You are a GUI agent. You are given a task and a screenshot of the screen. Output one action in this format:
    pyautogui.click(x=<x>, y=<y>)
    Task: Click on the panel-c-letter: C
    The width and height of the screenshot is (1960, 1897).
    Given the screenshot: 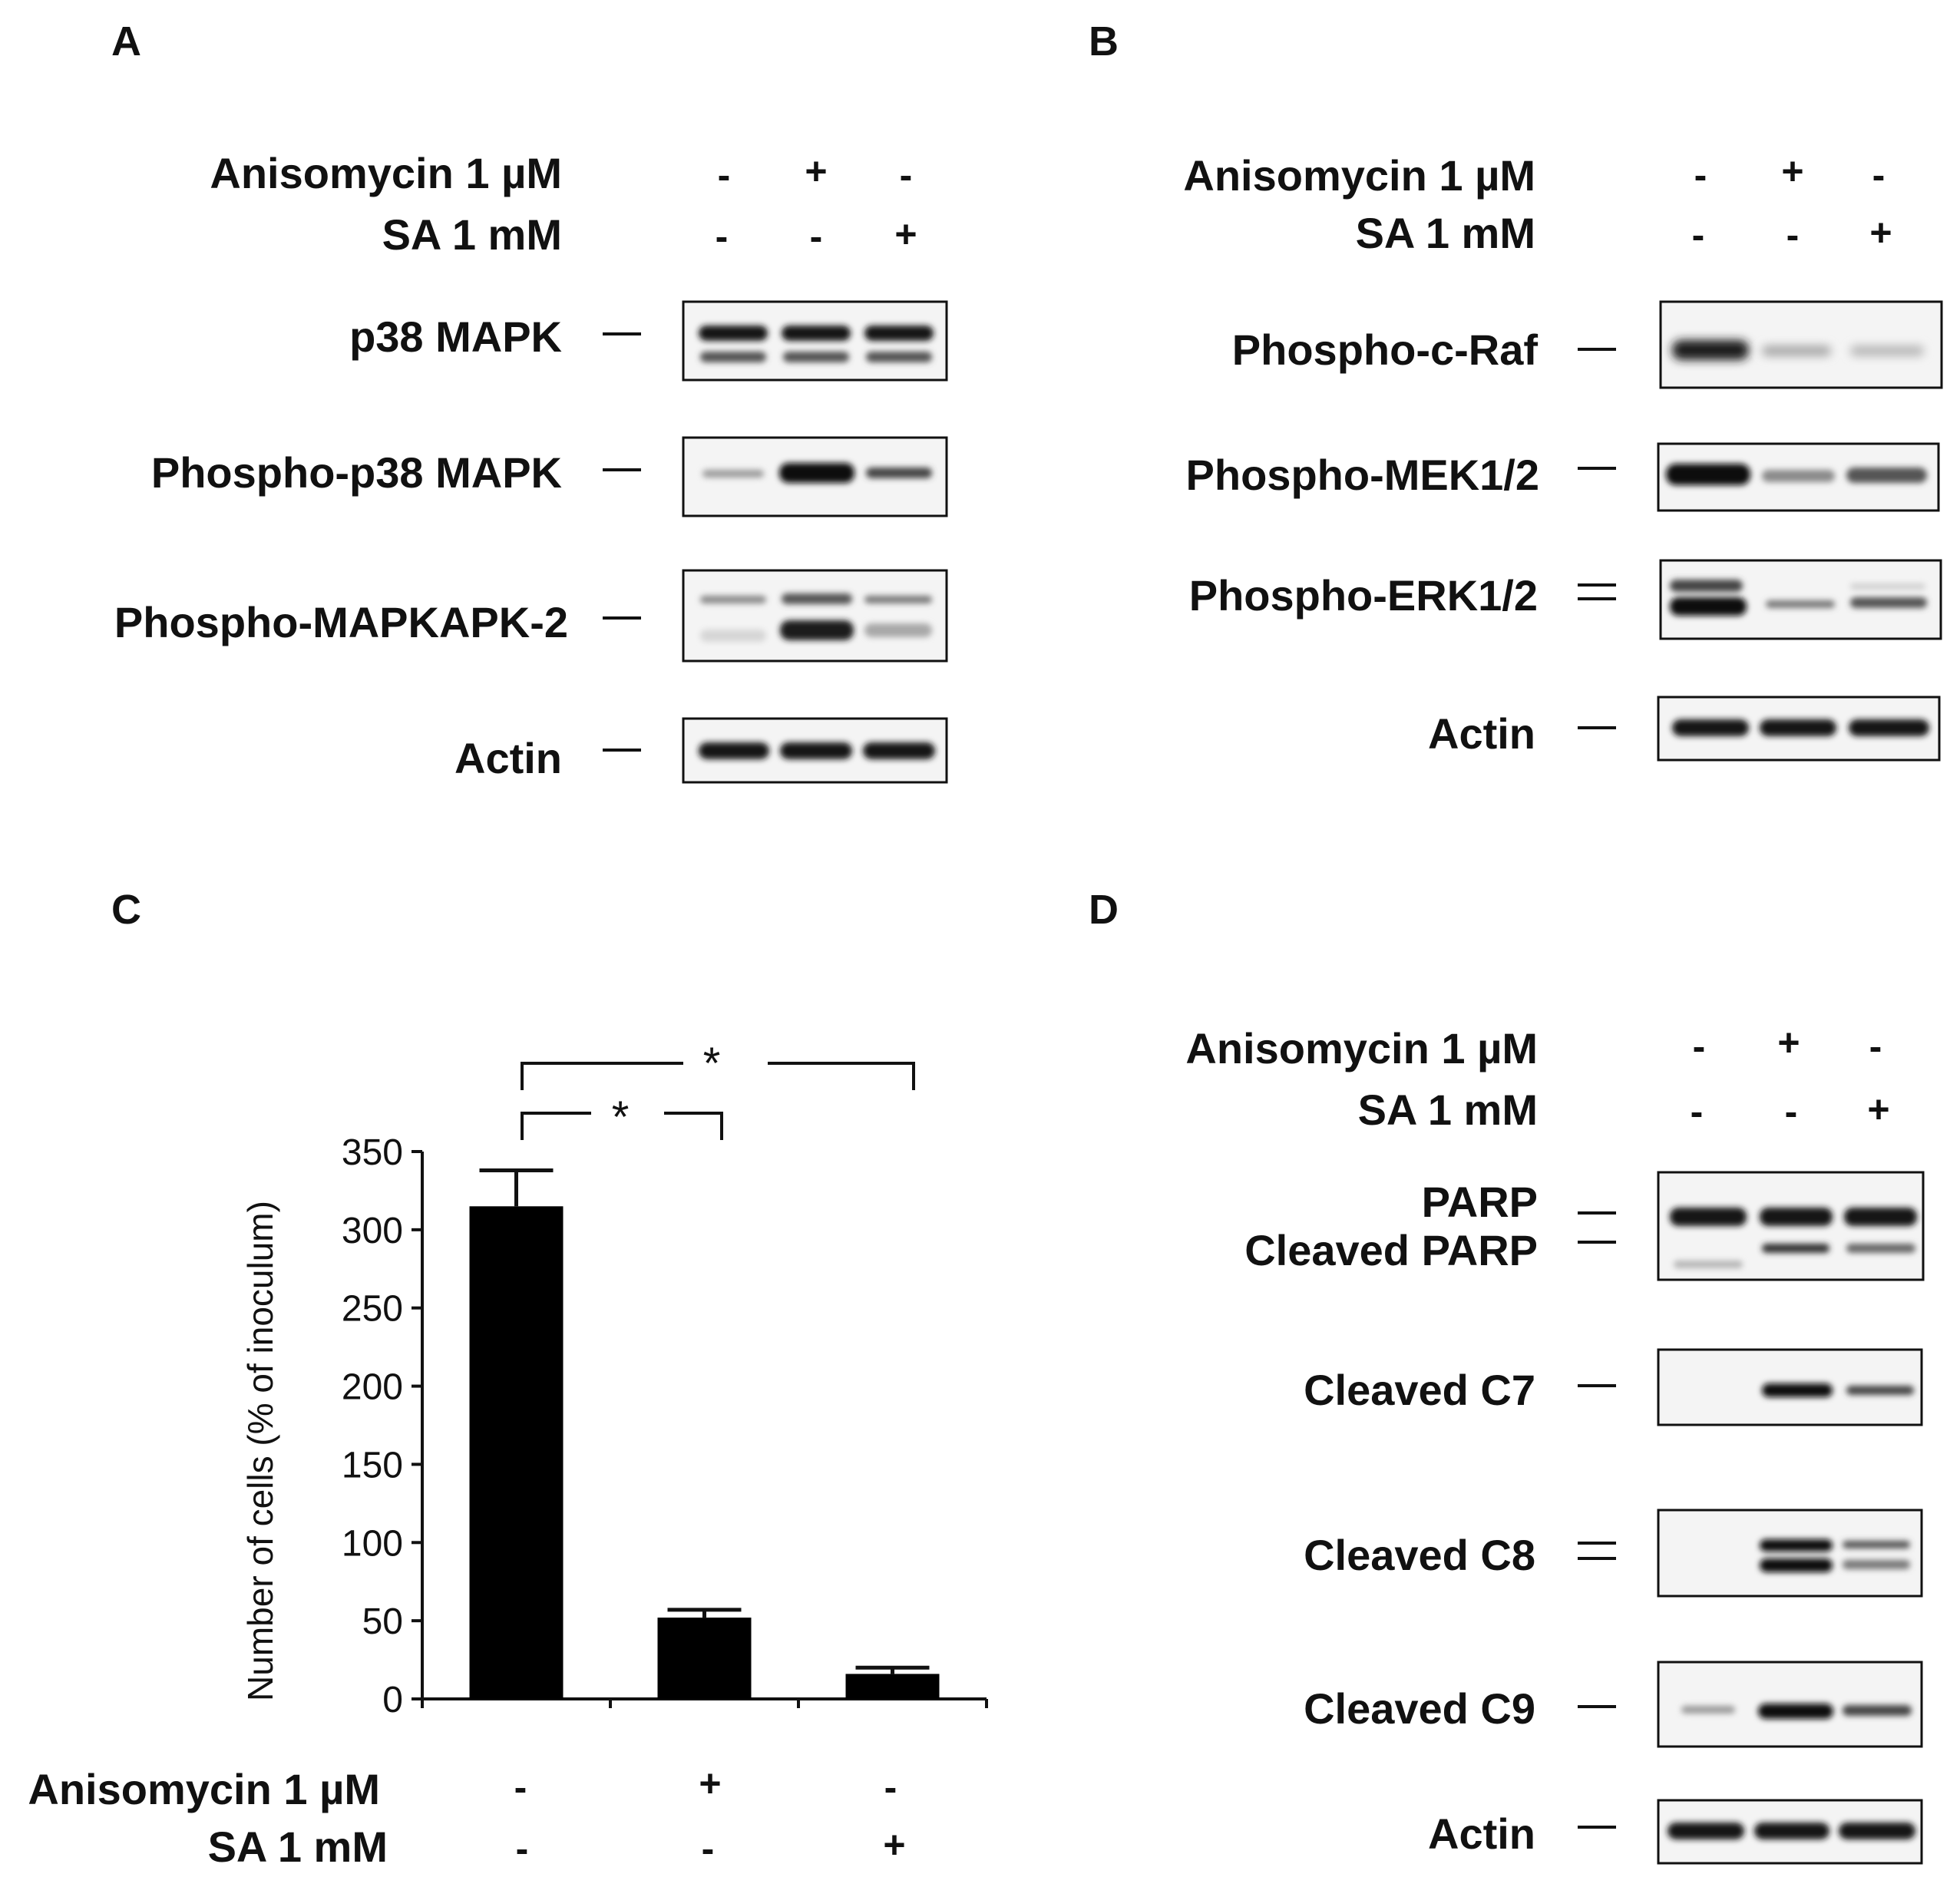 What is the action you would take?
    pyautogui.click(x=126, y=910)
    